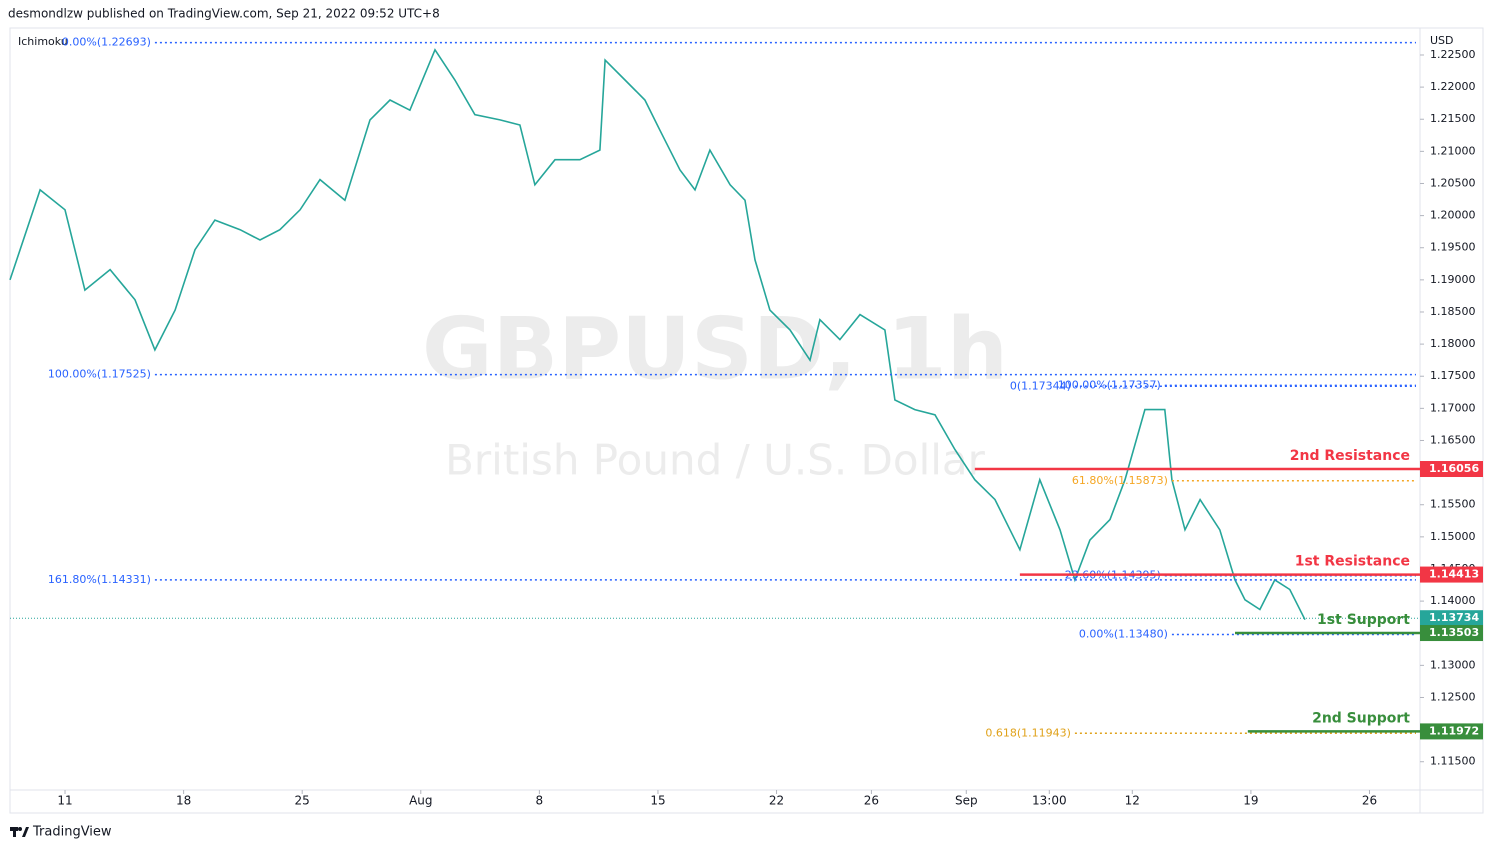 The height and width of the screenshot is (850, 1493). What do you see at coordinates (1453, 311) in the screenshot?
I see `y-tick-label: 1.18500` at bounding box center [1453, 311].